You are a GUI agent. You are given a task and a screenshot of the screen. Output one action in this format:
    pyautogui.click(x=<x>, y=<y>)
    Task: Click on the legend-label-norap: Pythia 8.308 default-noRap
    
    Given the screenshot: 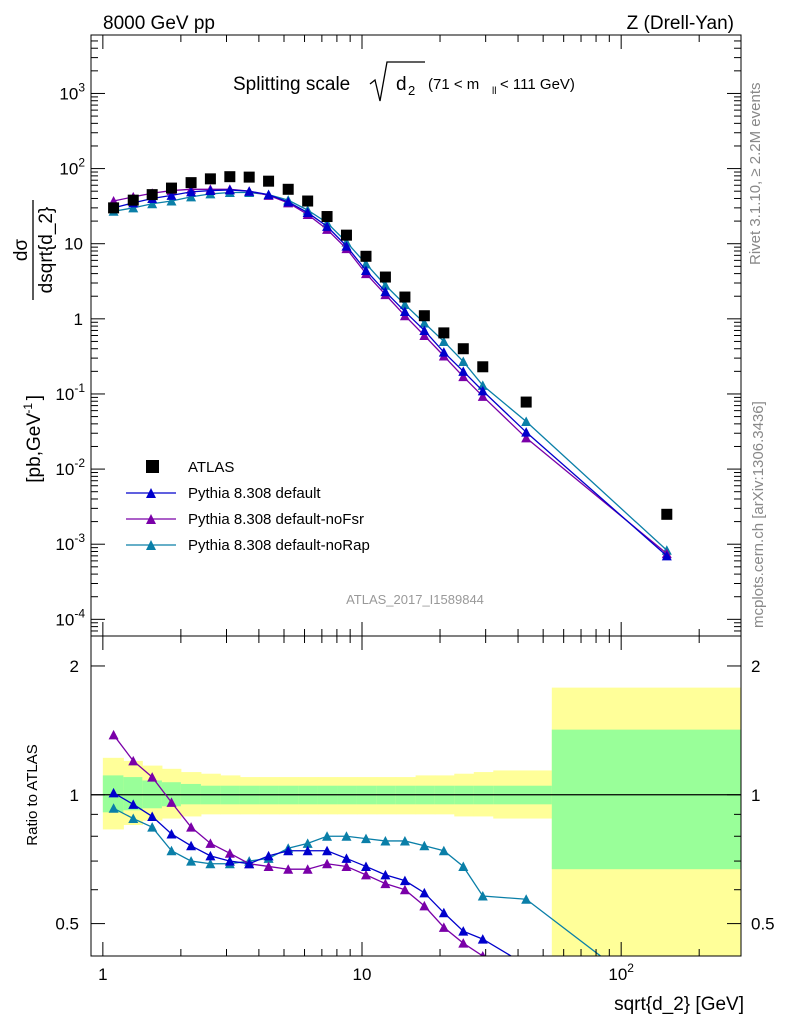 What is the action you would take?
    pyautogui.click(x=279, y=545)
    